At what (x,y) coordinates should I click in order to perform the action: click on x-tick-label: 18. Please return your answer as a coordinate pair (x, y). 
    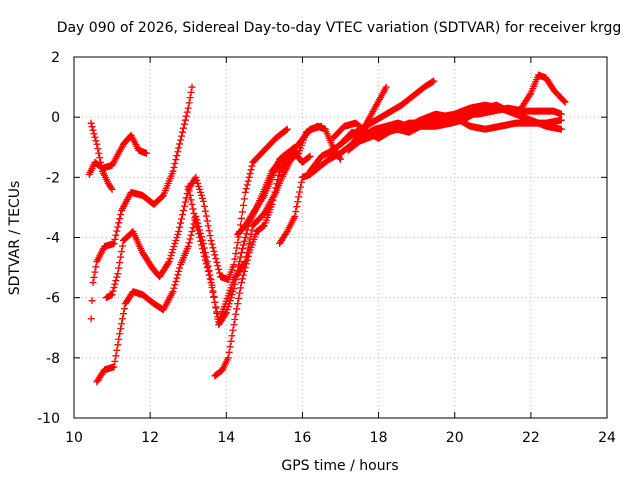
    Looking at the image, I should click on (379, 438).